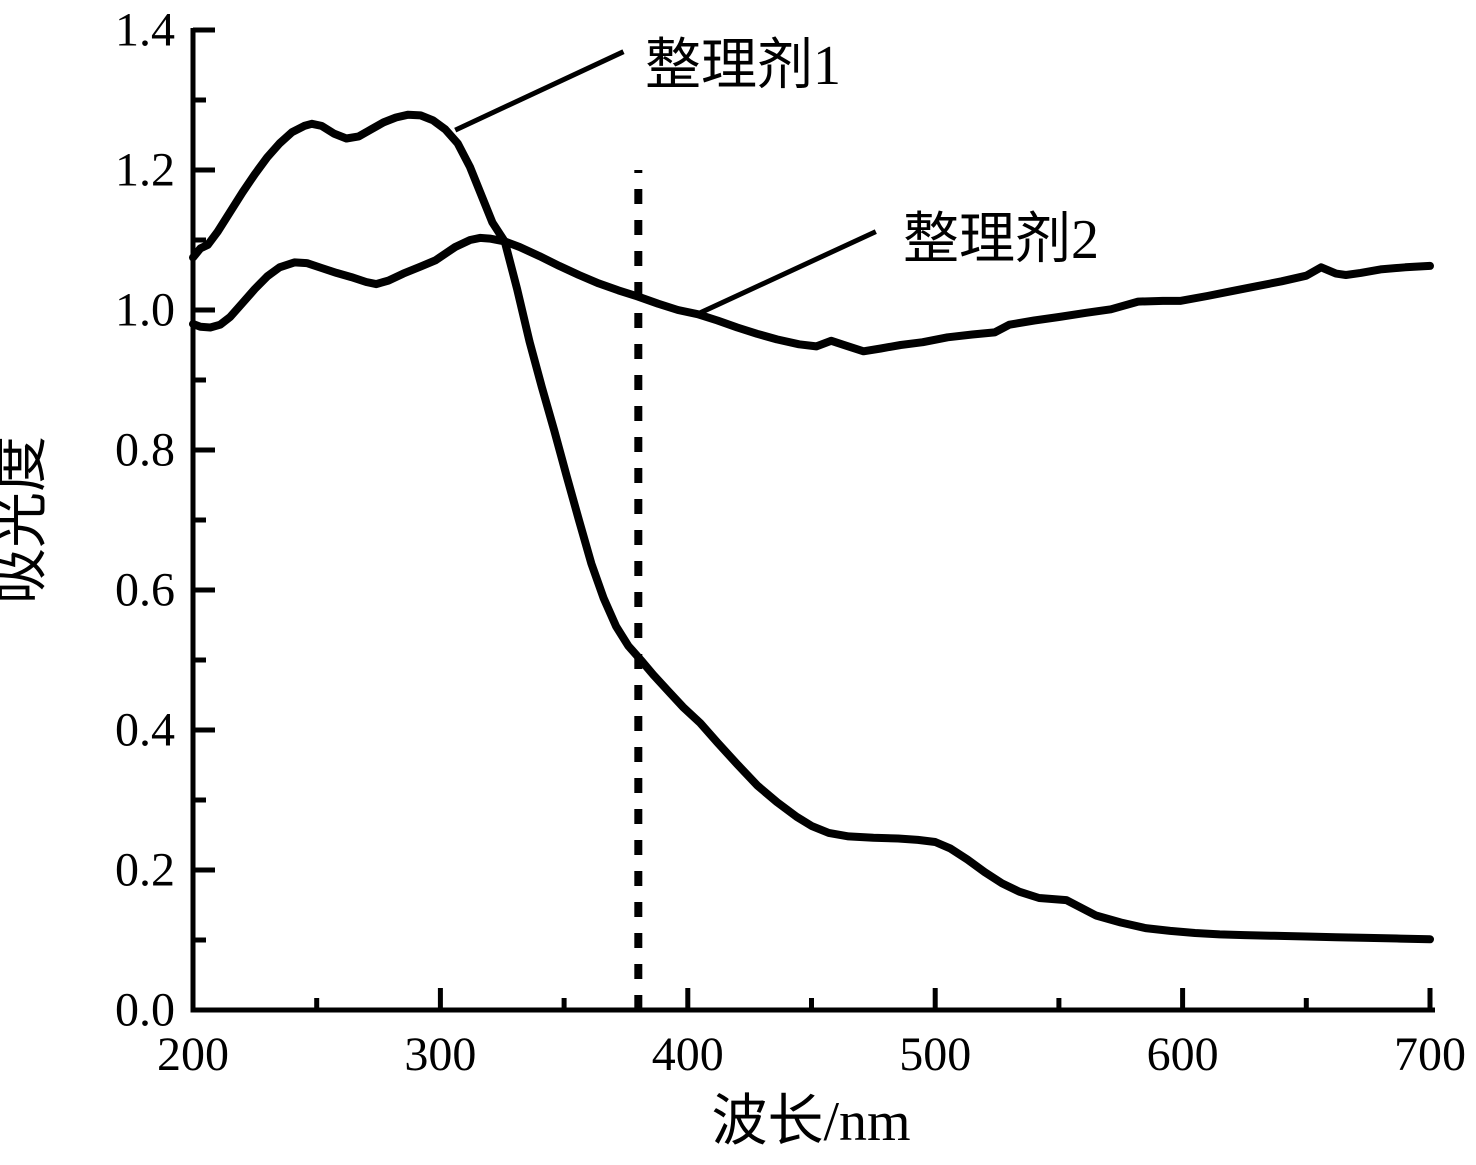 This screenshot has height=1165, width=1476. What do you see at coordinates (26, 520) in the screenshot?
I see `y-axis-title: 吸光度` at bounding box center [26, 520].